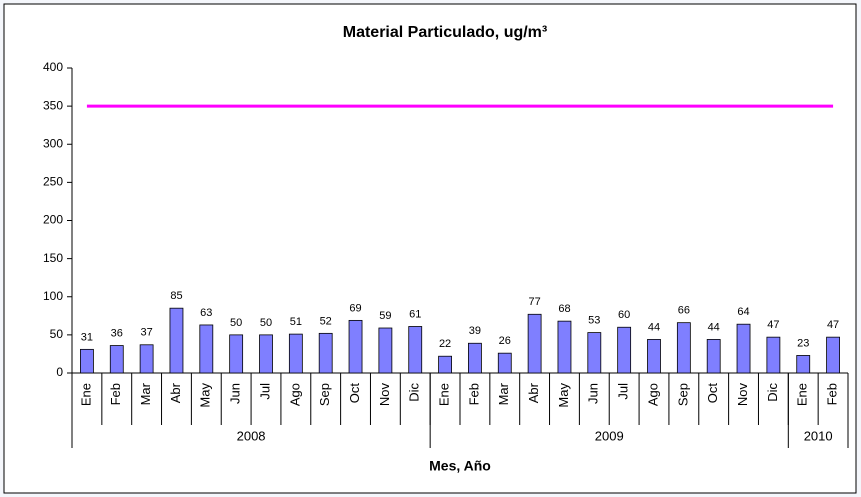  I want to click on data-label: 39, so click(475, 331).